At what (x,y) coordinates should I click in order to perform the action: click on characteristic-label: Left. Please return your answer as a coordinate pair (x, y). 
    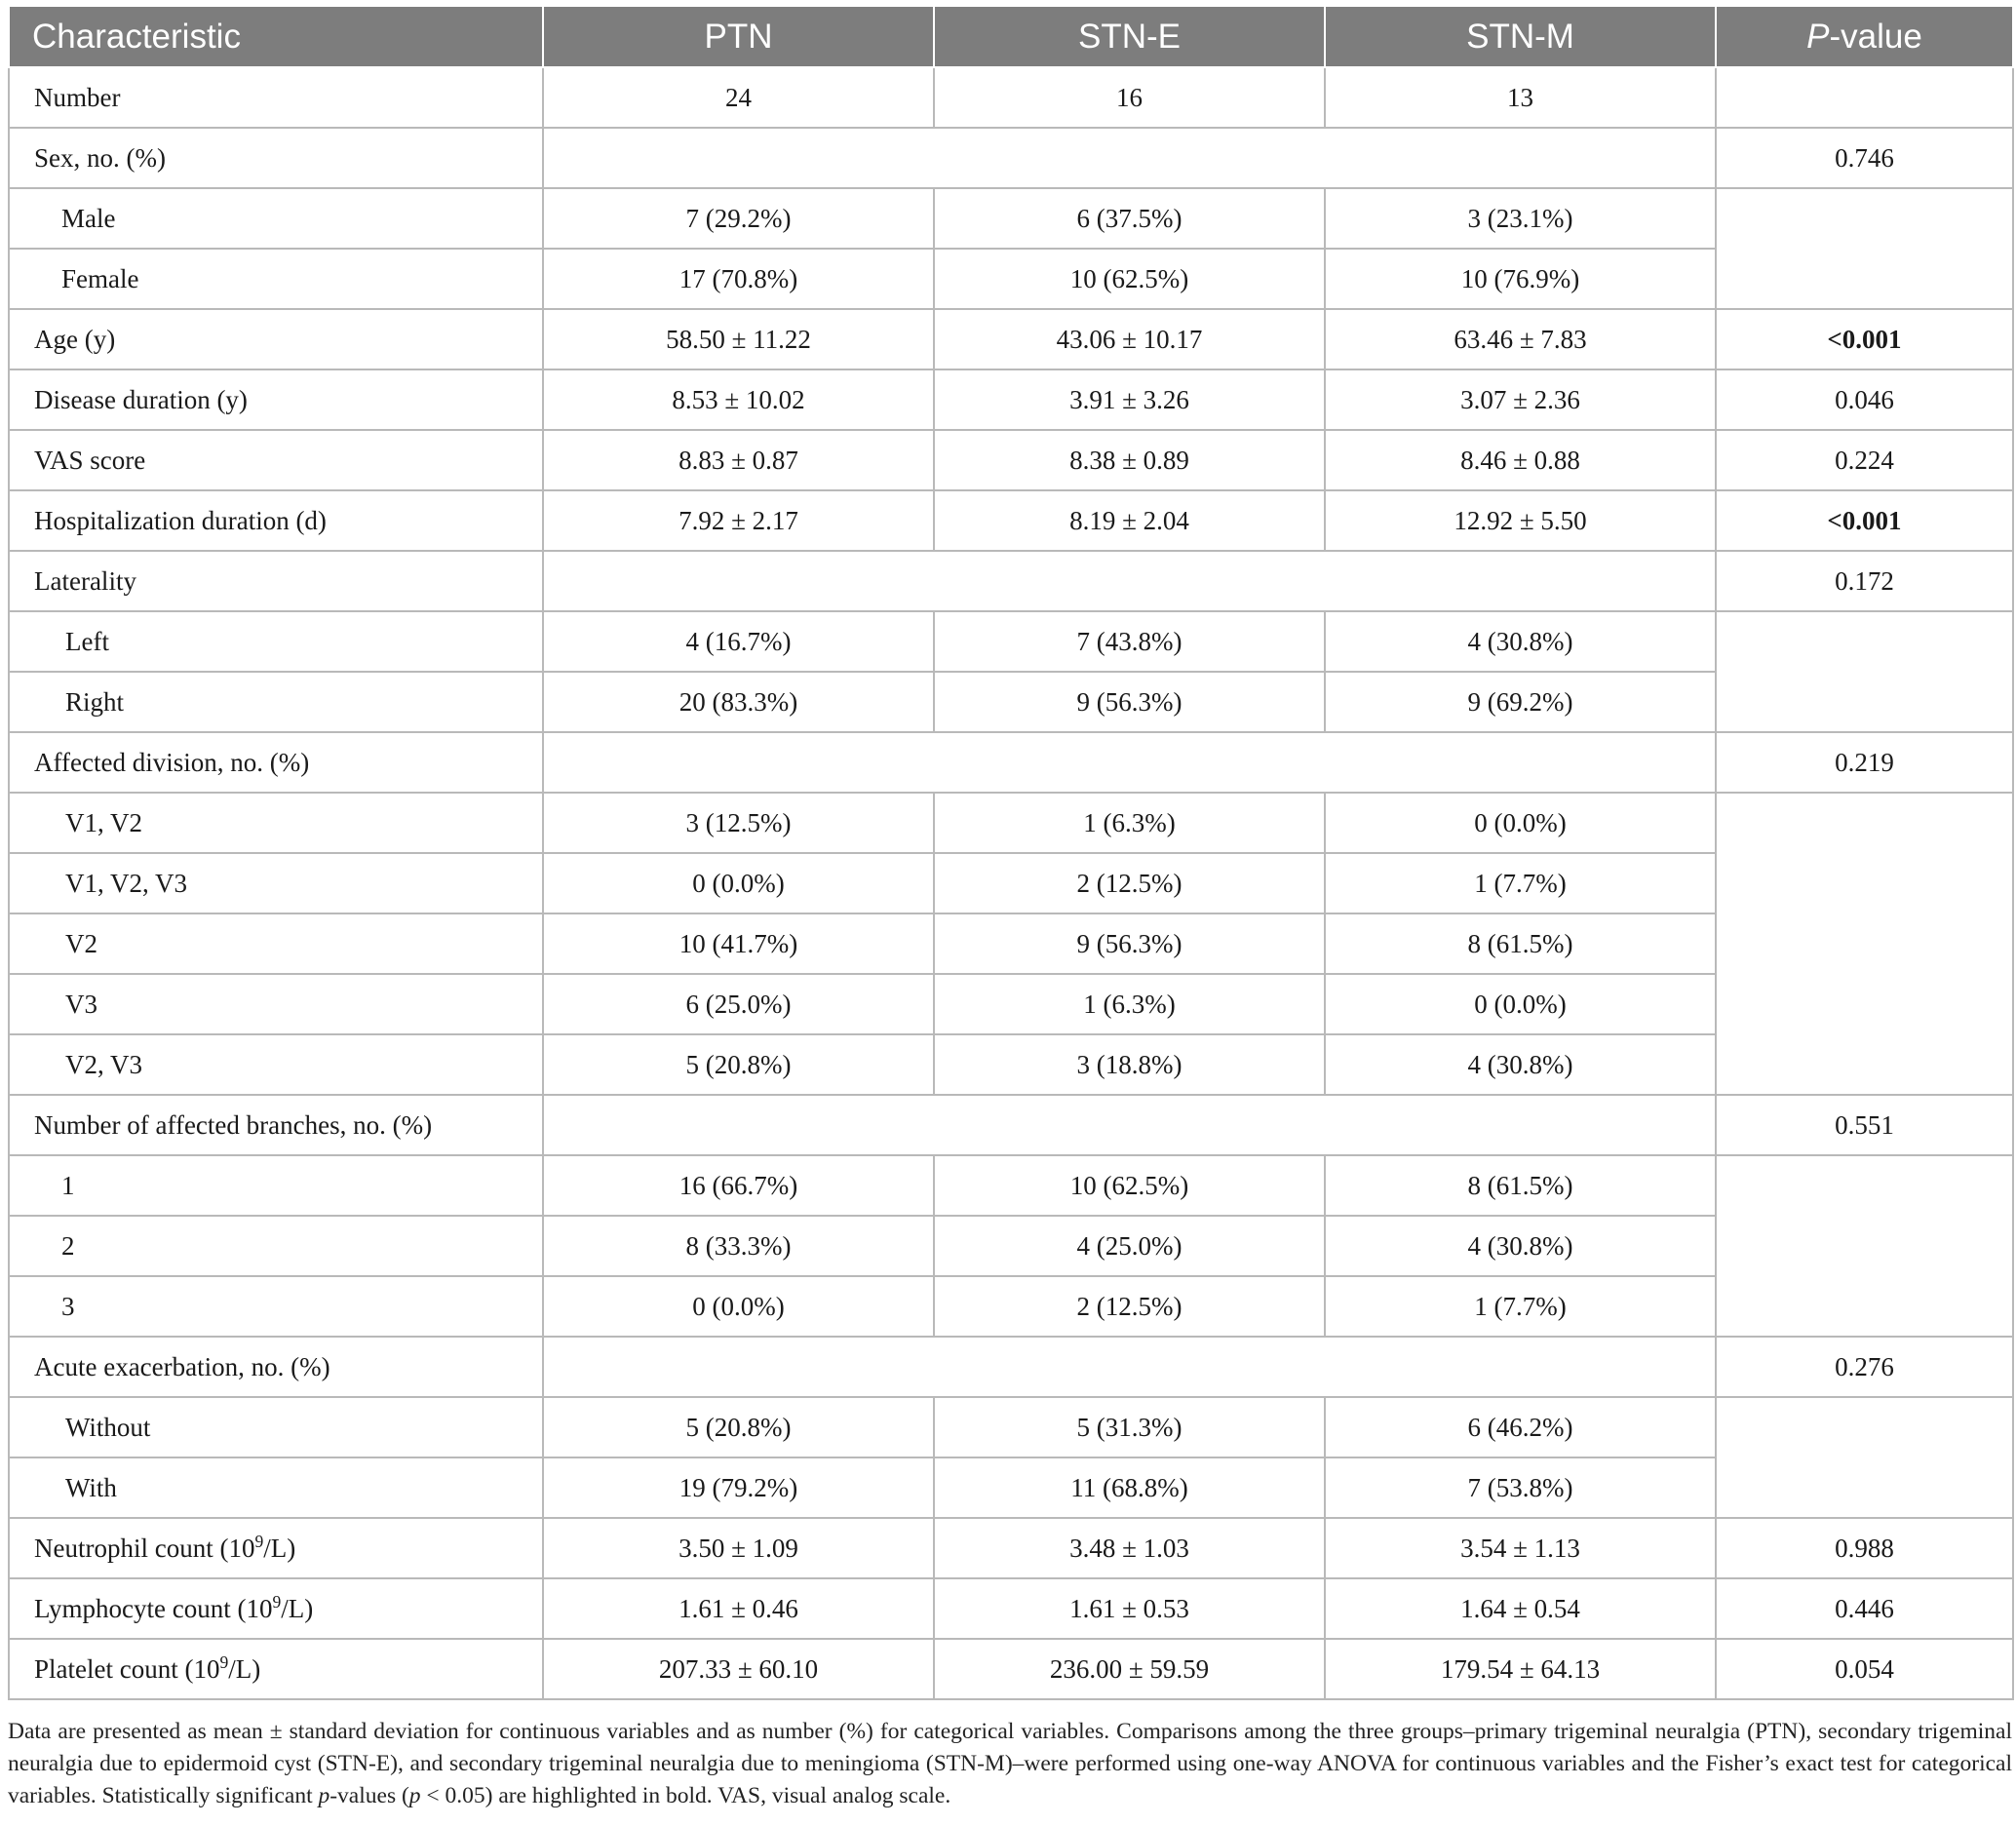
    Looking at the image, I should click on (87, 641).